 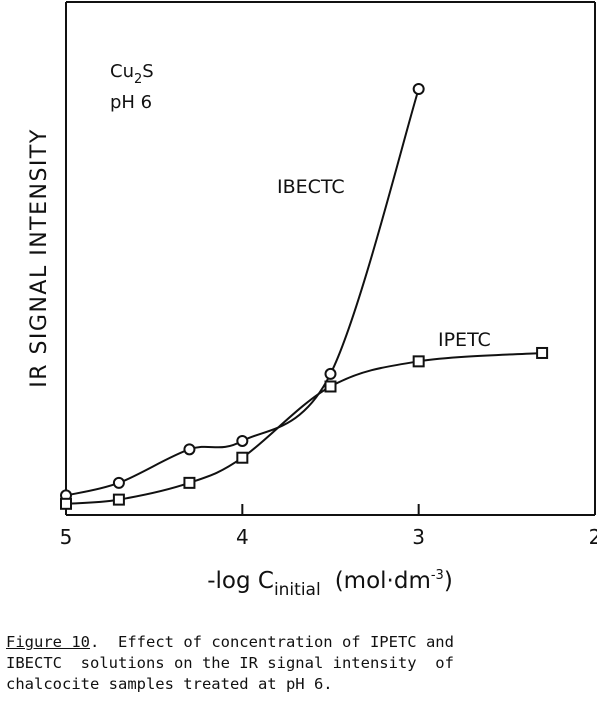 I want to click on x-axis-title-exponent: -3, so click(x=437, y=575).